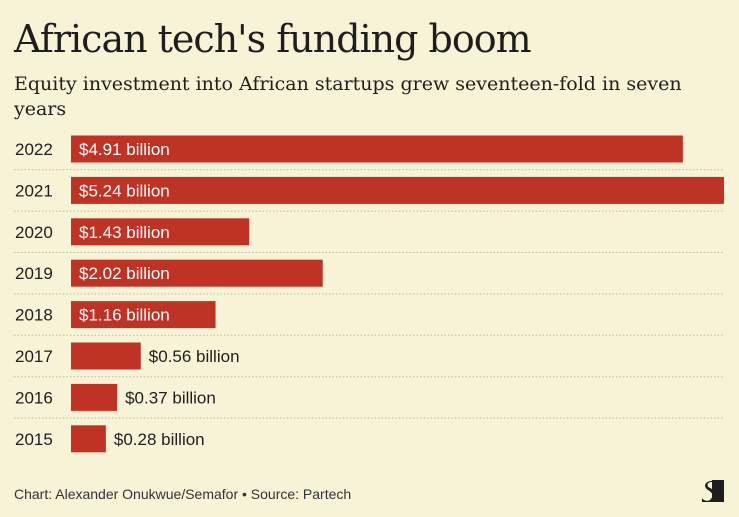  What do you see at coordinates (34, 315) in the screenshot?
I see `category-label: 2018` at bounding box center [34, 315].